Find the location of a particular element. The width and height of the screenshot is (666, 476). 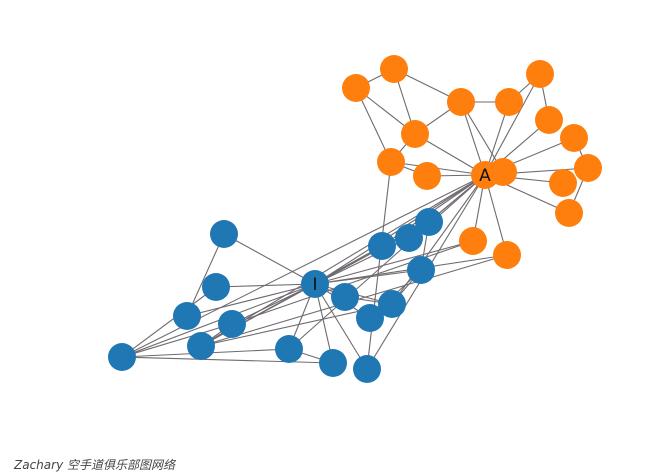

graph-node-b10 is located at coordinates (187, 316).